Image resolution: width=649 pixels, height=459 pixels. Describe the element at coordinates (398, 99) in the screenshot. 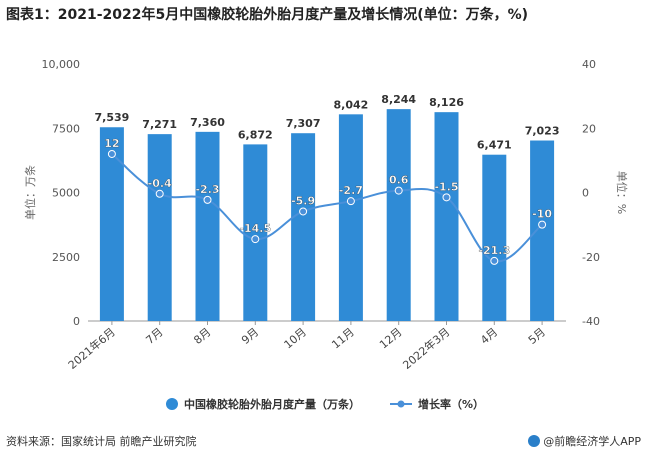

I see `bar-value-label: 8,244` at that location.